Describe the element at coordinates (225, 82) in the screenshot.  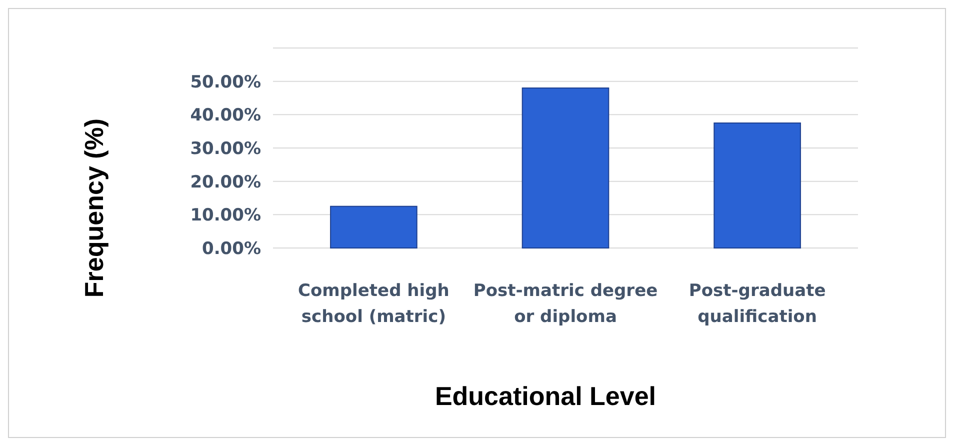
I see `y-tick-label: 50.00%` at that location.